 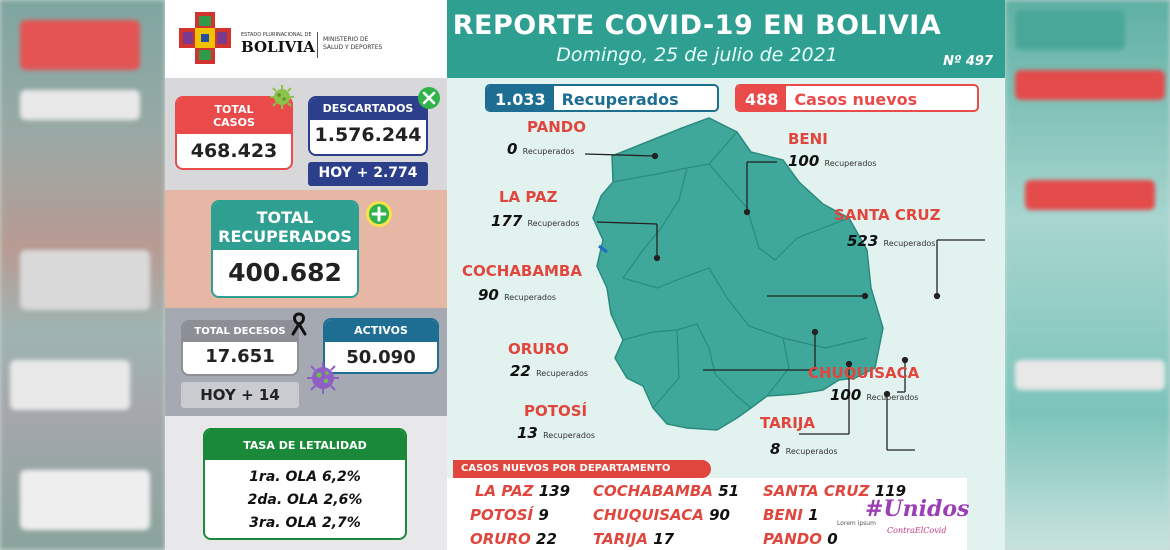 I want to click on dept-value-pando: 0, so click(x=512, y=149).